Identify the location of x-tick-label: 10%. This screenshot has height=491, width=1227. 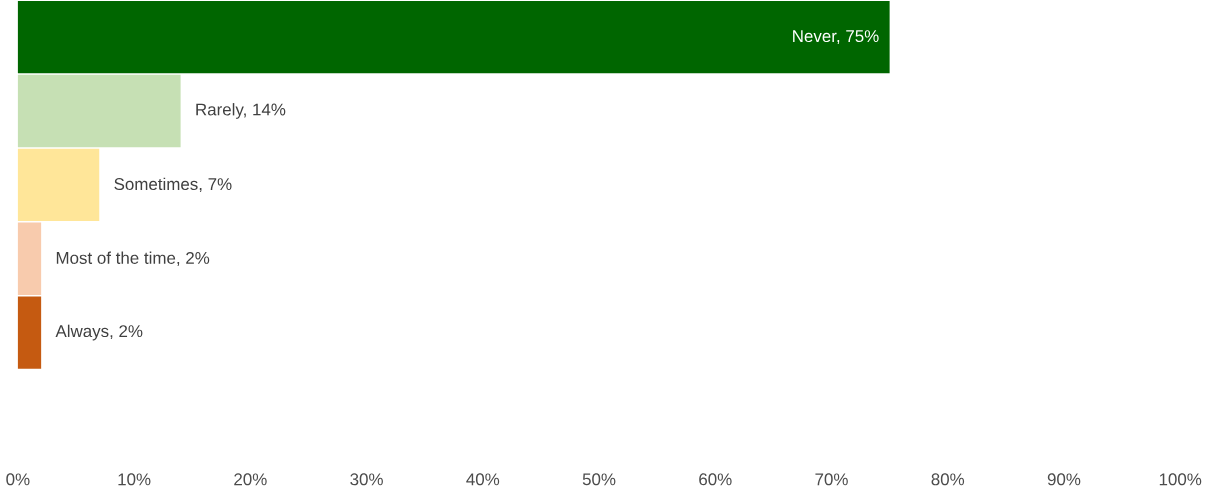
(134, 479).